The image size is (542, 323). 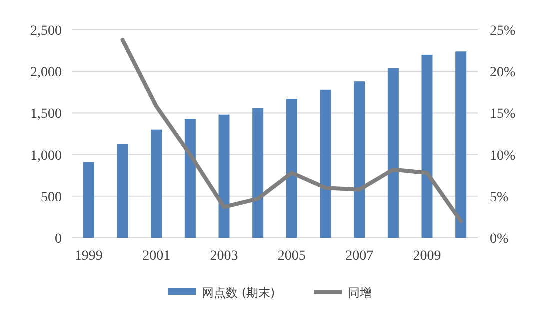 I want to click on x-tick-label: 2001, so click(x=156, y=256).